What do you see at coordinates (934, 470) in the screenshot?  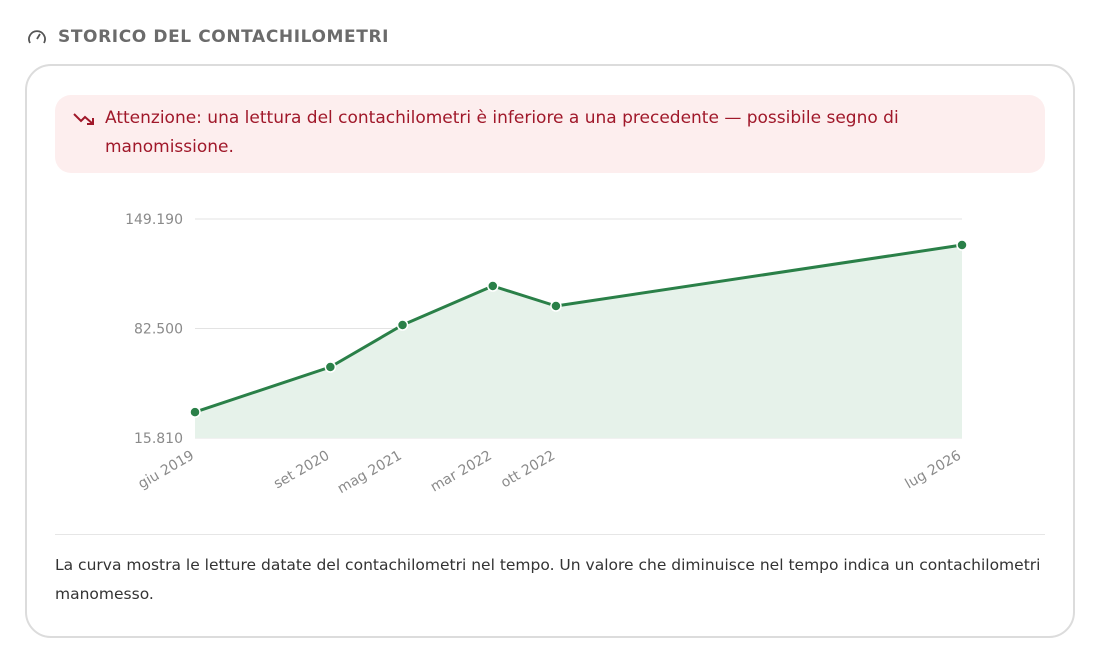 I see `x-tick-label: lug 2026` at bounding box center [934, 470].